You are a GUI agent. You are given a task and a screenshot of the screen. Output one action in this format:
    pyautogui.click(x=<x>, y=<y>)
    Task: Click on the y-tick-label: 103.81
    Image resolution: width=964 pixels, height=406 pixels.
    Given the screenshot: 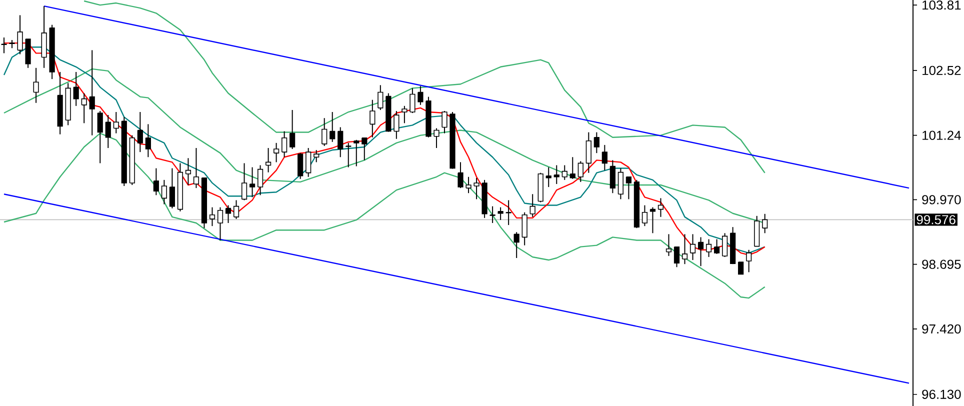 What is the action you would take?
    pyautogui.click(x=941, y=5)
    